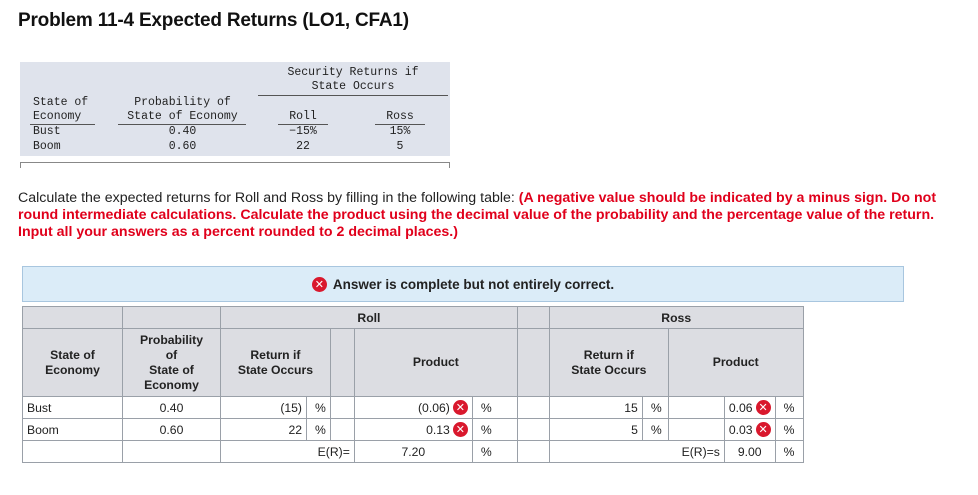  Describe the element at coordinates (435, 362) in the screenshot. I see `hdr-roll-product: Product` at that location.